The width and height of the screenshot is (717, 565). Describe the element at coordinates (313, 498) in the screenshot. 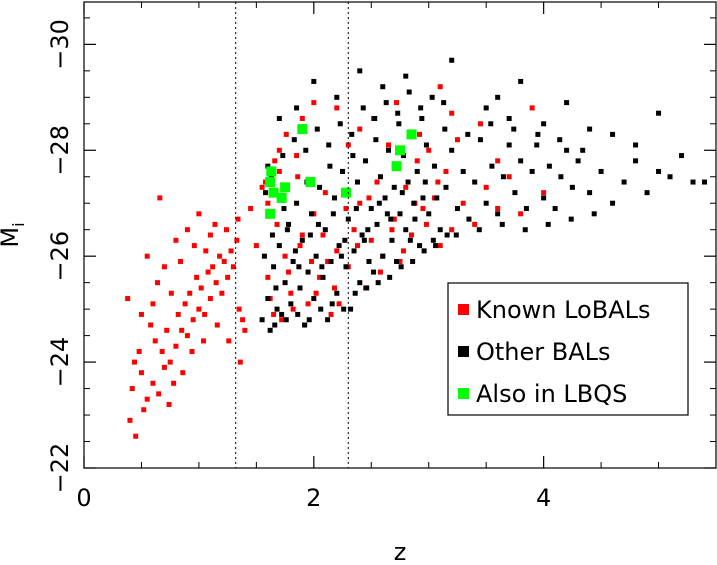

I see `x-tick-label: 2` at that location.